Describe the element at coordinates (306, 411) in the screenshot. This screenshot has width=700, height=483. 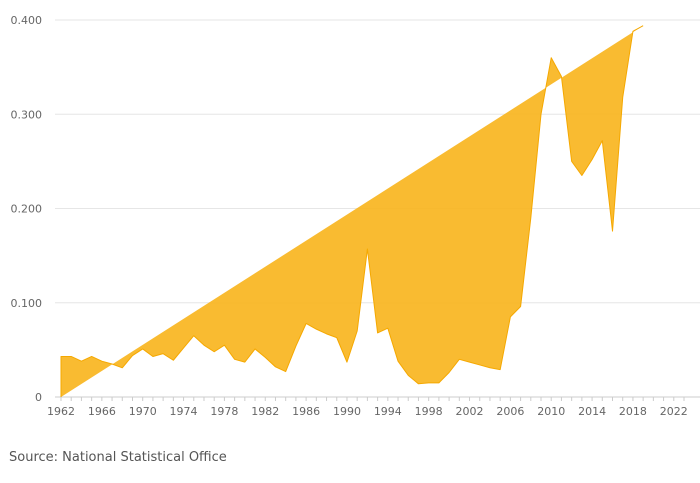
I see `x-tick-label: 1986` at that location.